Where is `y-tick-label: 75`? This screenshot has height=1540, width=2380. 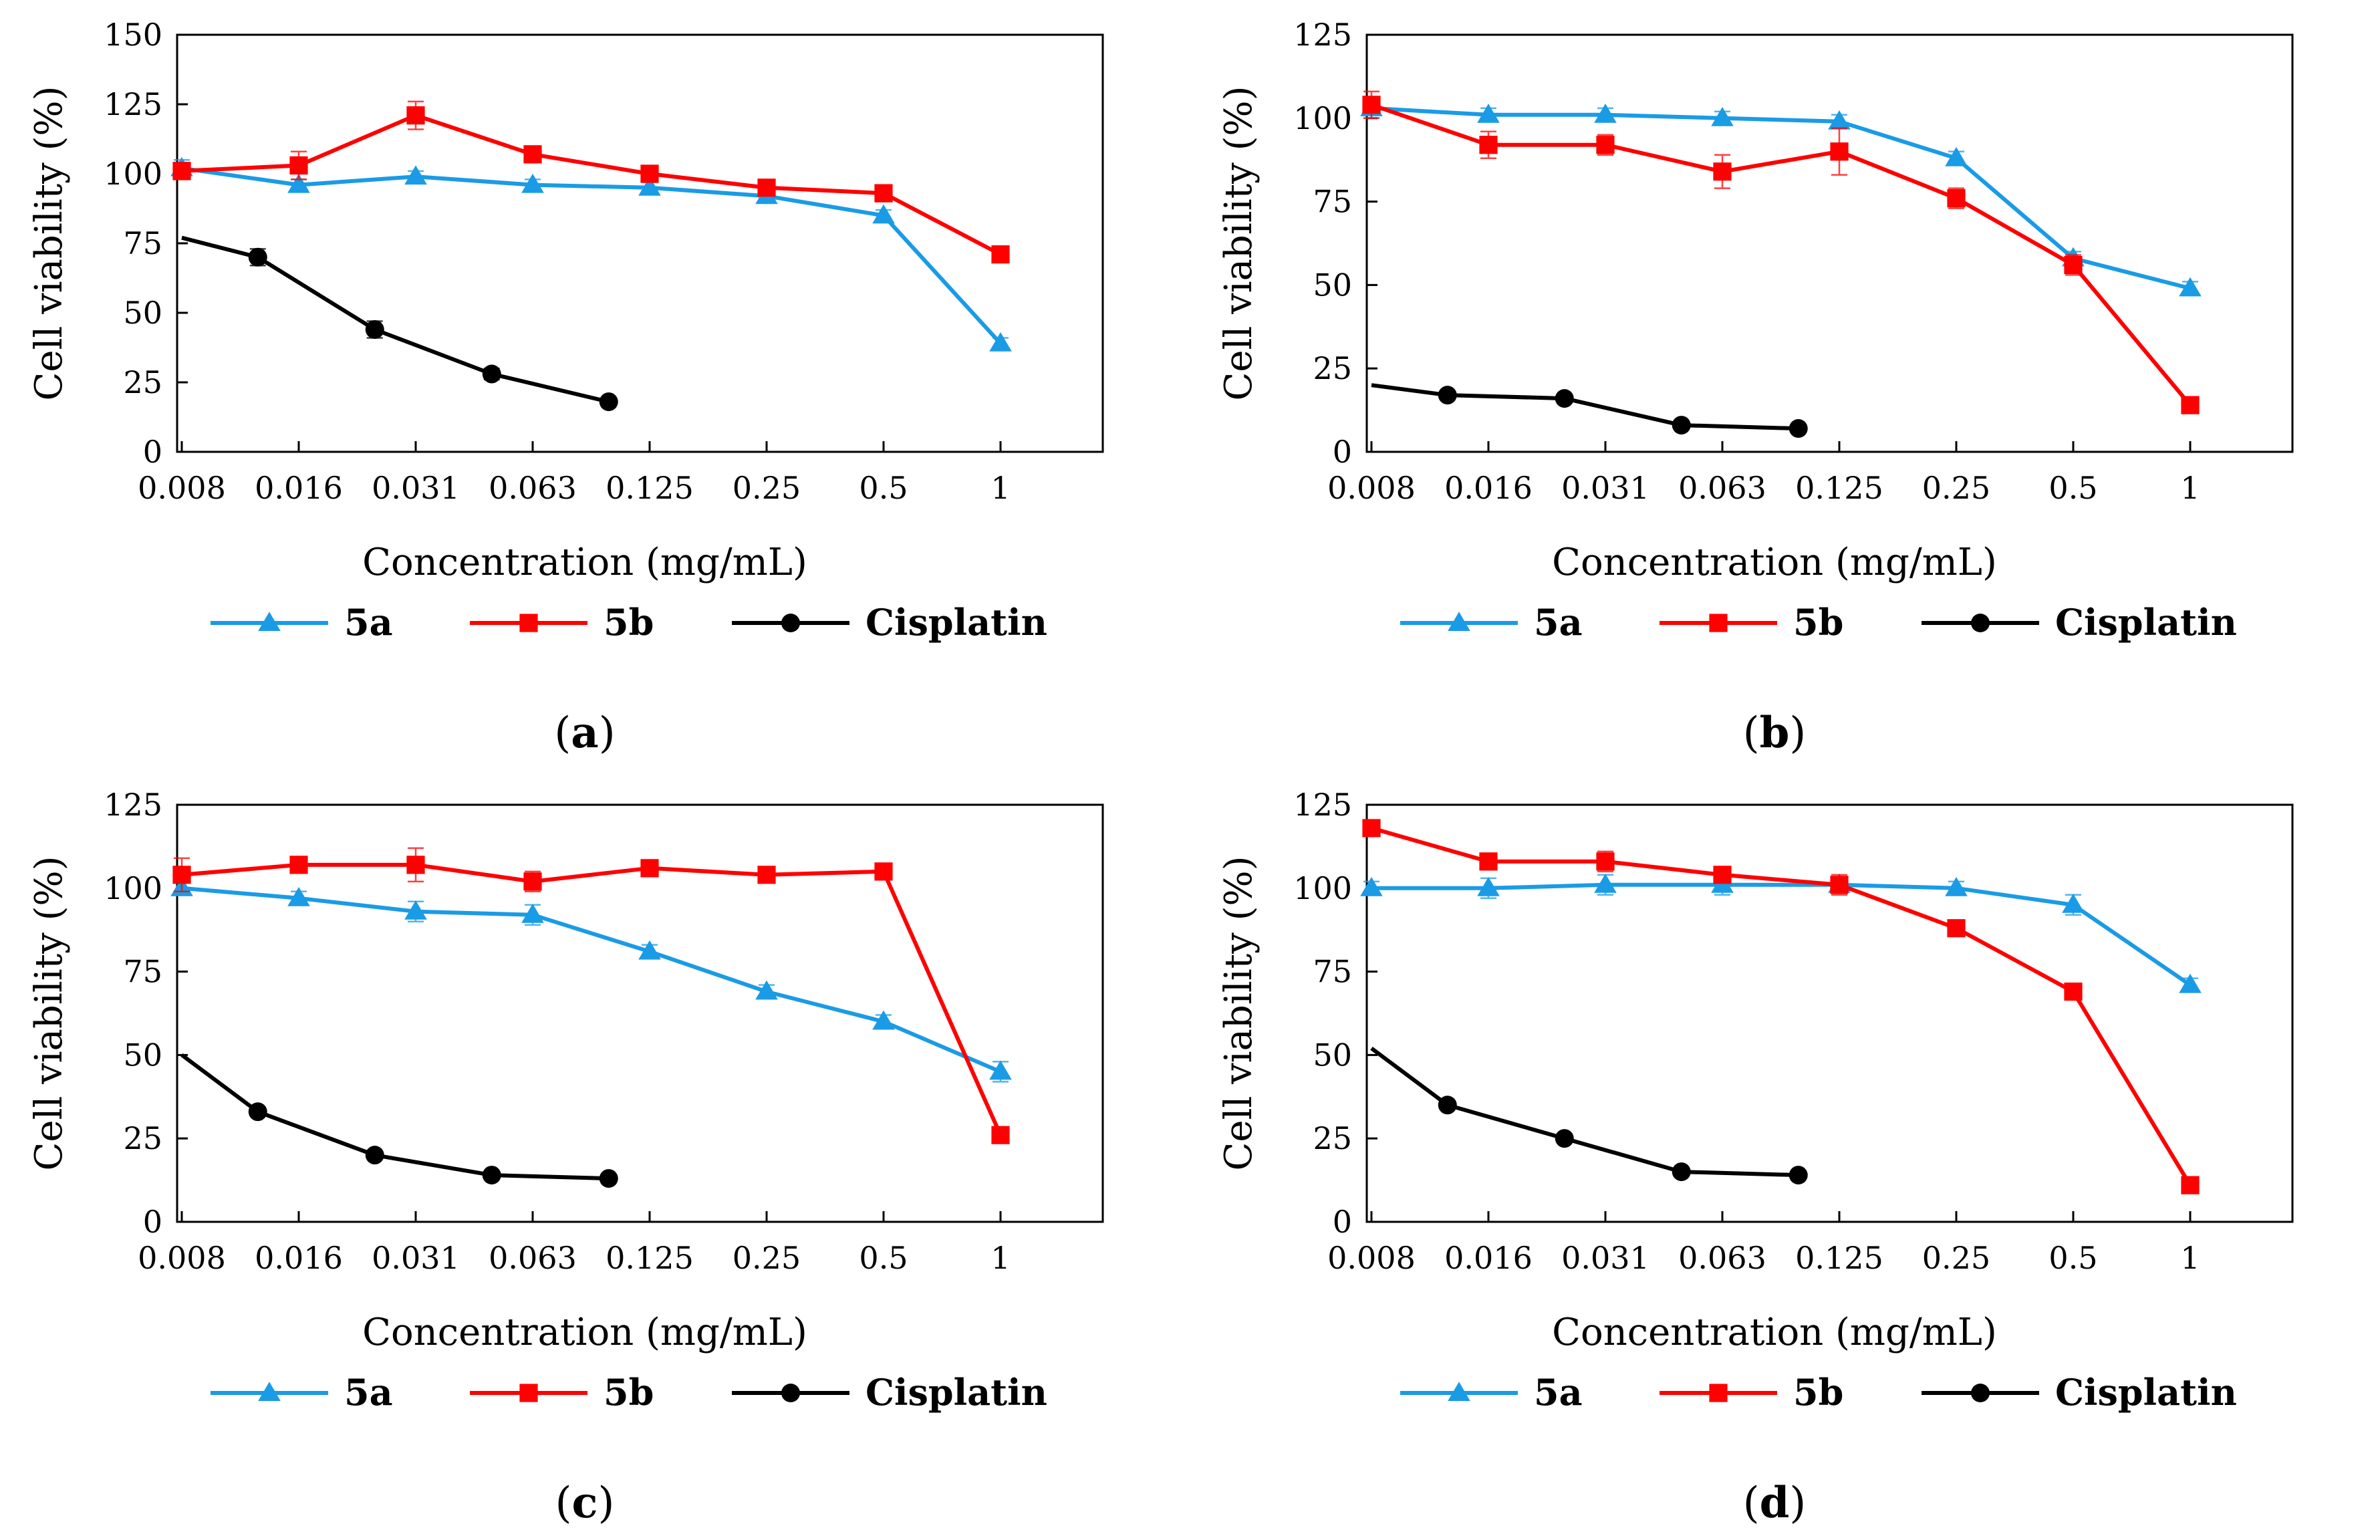 y-tick-label: 75 is located at coordinates (142, 972).